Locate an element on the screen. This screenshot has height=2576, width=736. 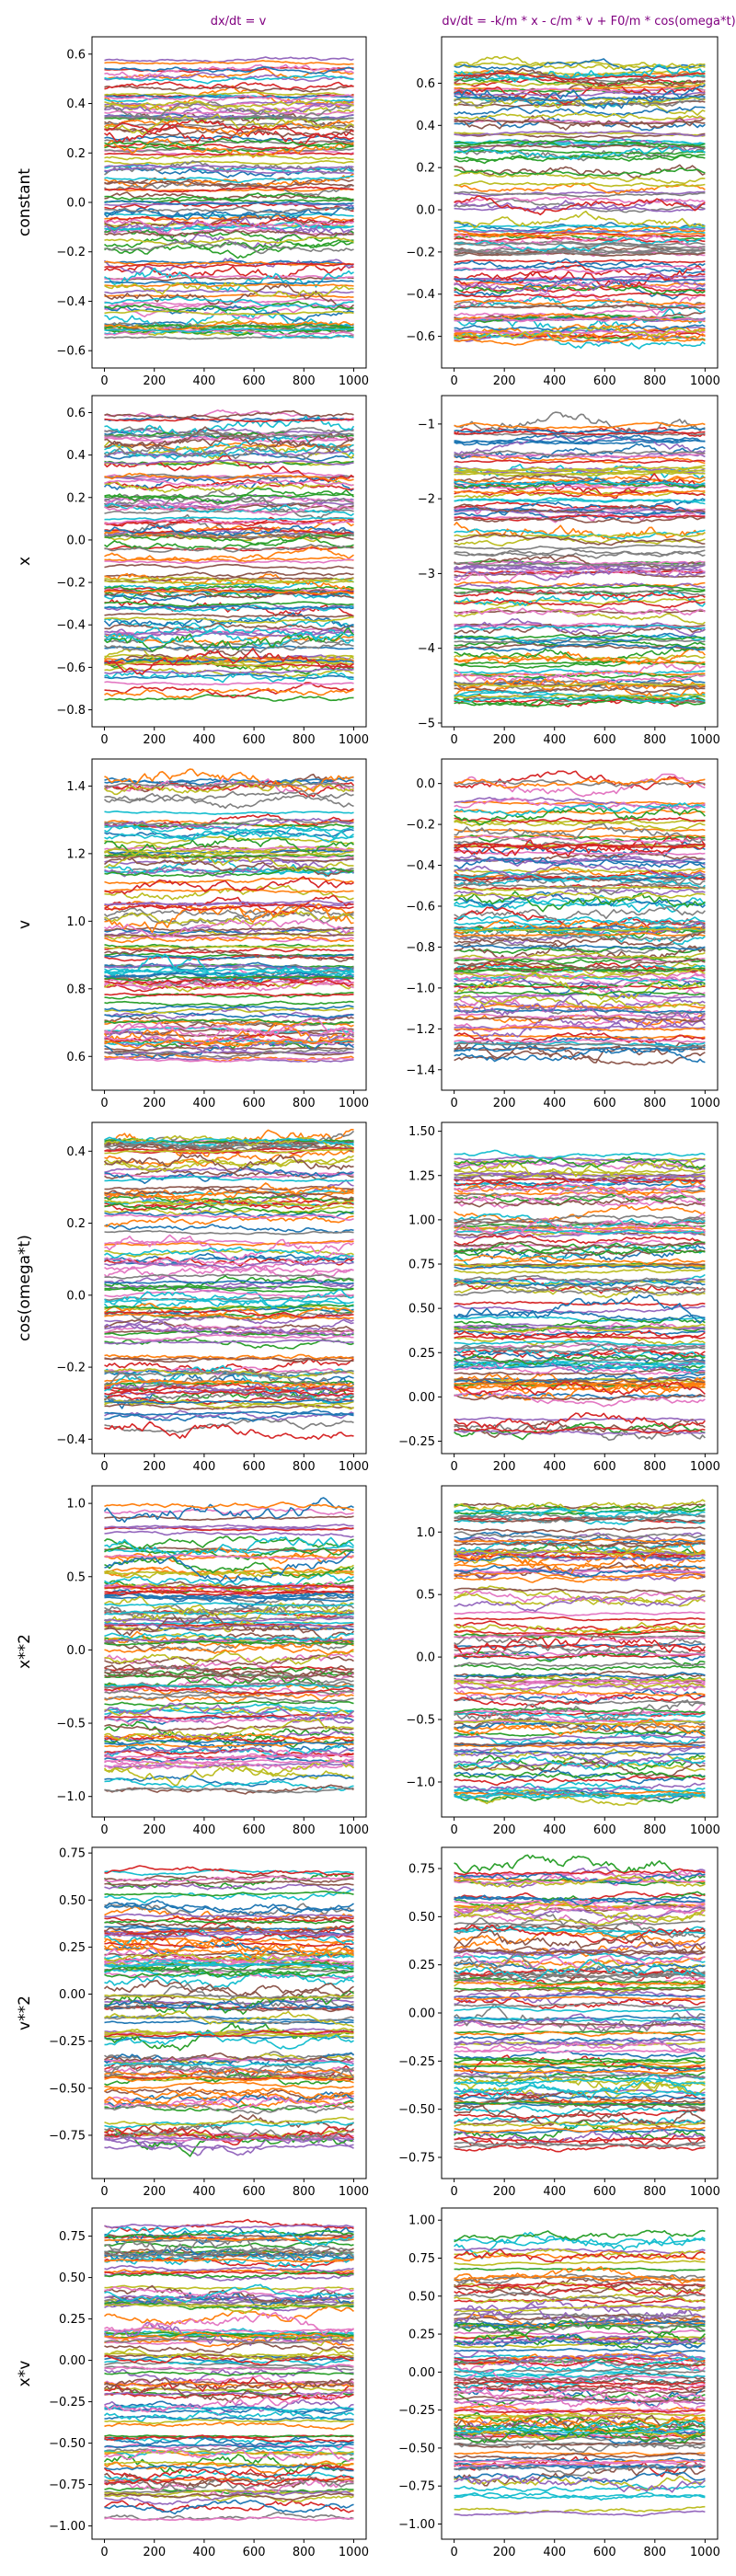
panel-v-col1: 0 200 400 600 800 1000 0.6 0.8 1.0 1.2 1.4 v is located at coordinates (192, 934).